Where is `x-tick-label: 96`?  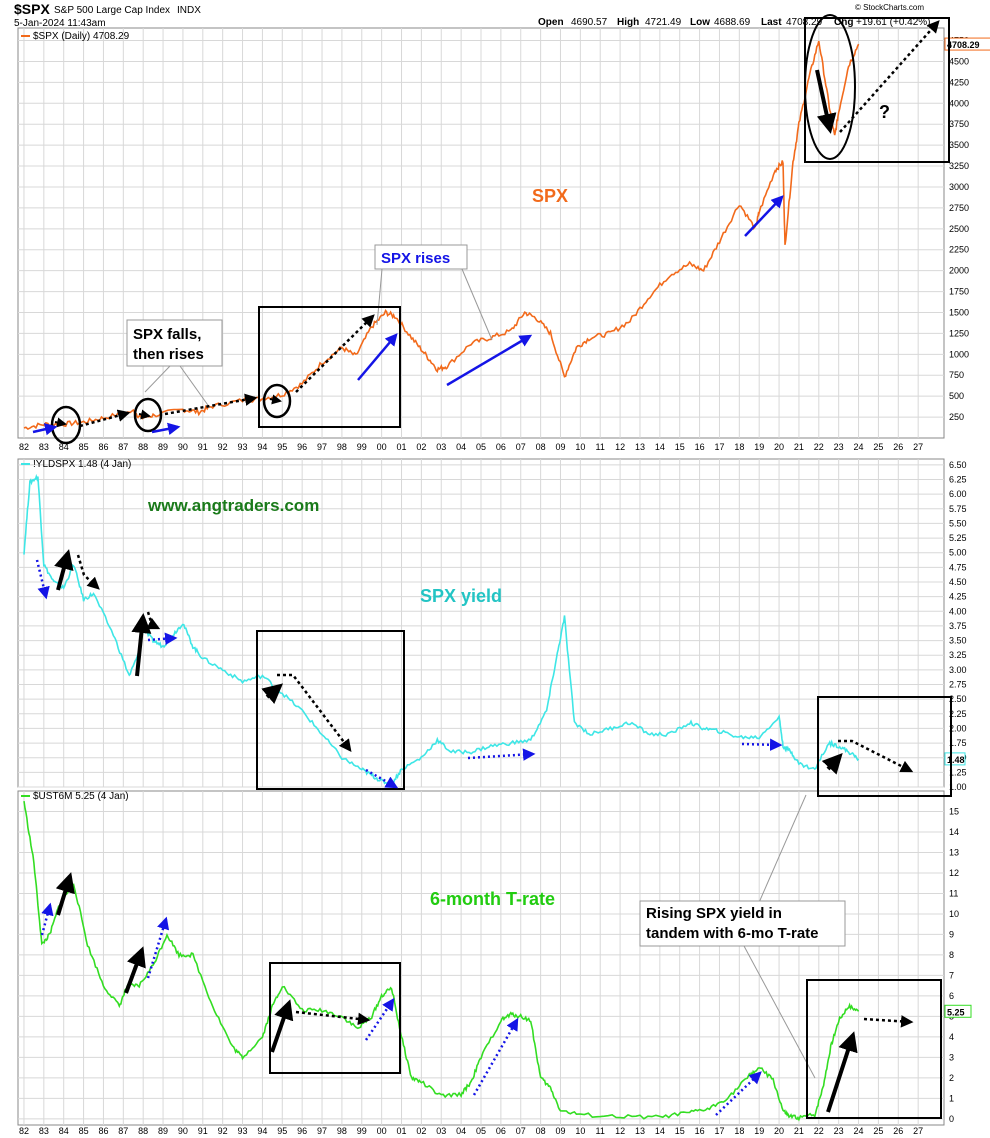 x-tick-label: 96 is located at coordinates (302, 447).